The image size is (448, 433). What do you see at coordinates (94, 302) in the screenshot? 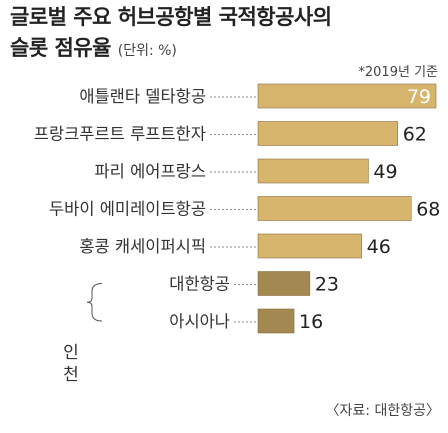
I see `group-brace` at bounding box center [94, 302].